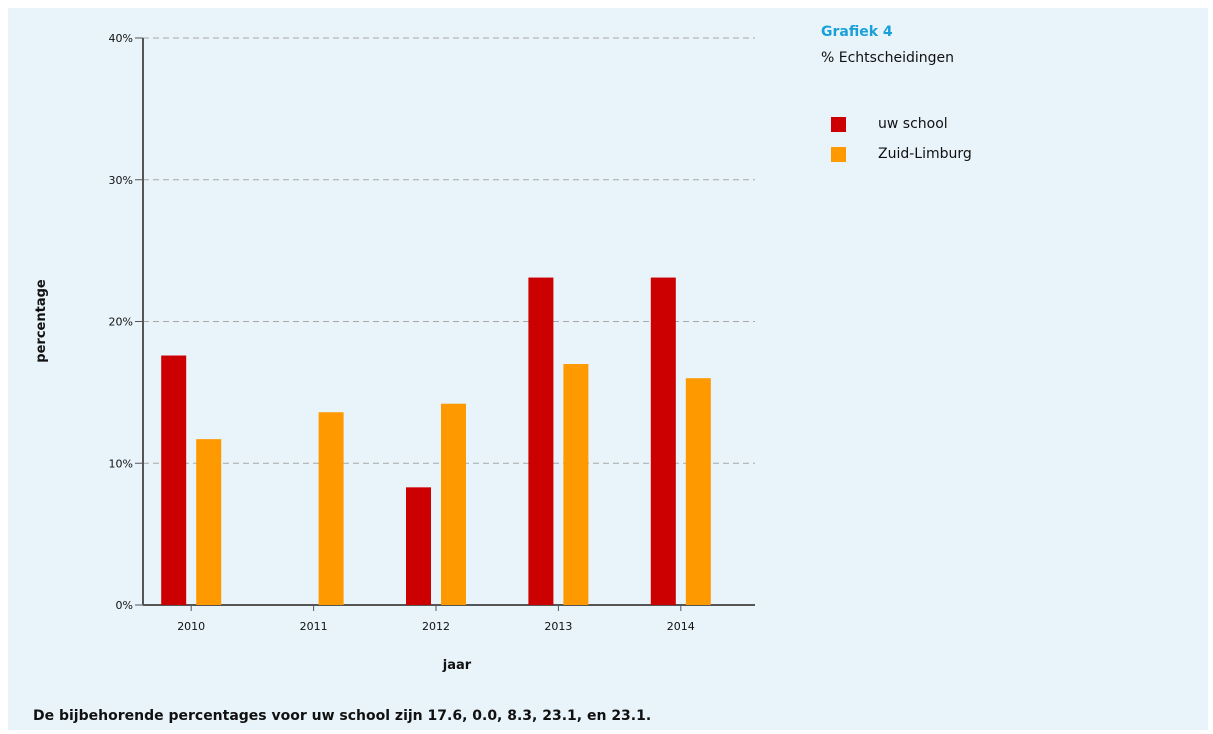  Describe the element at coordinates (838, 154) in the screenshot. I see `legend-swatch-zuid-limburg` at that location.